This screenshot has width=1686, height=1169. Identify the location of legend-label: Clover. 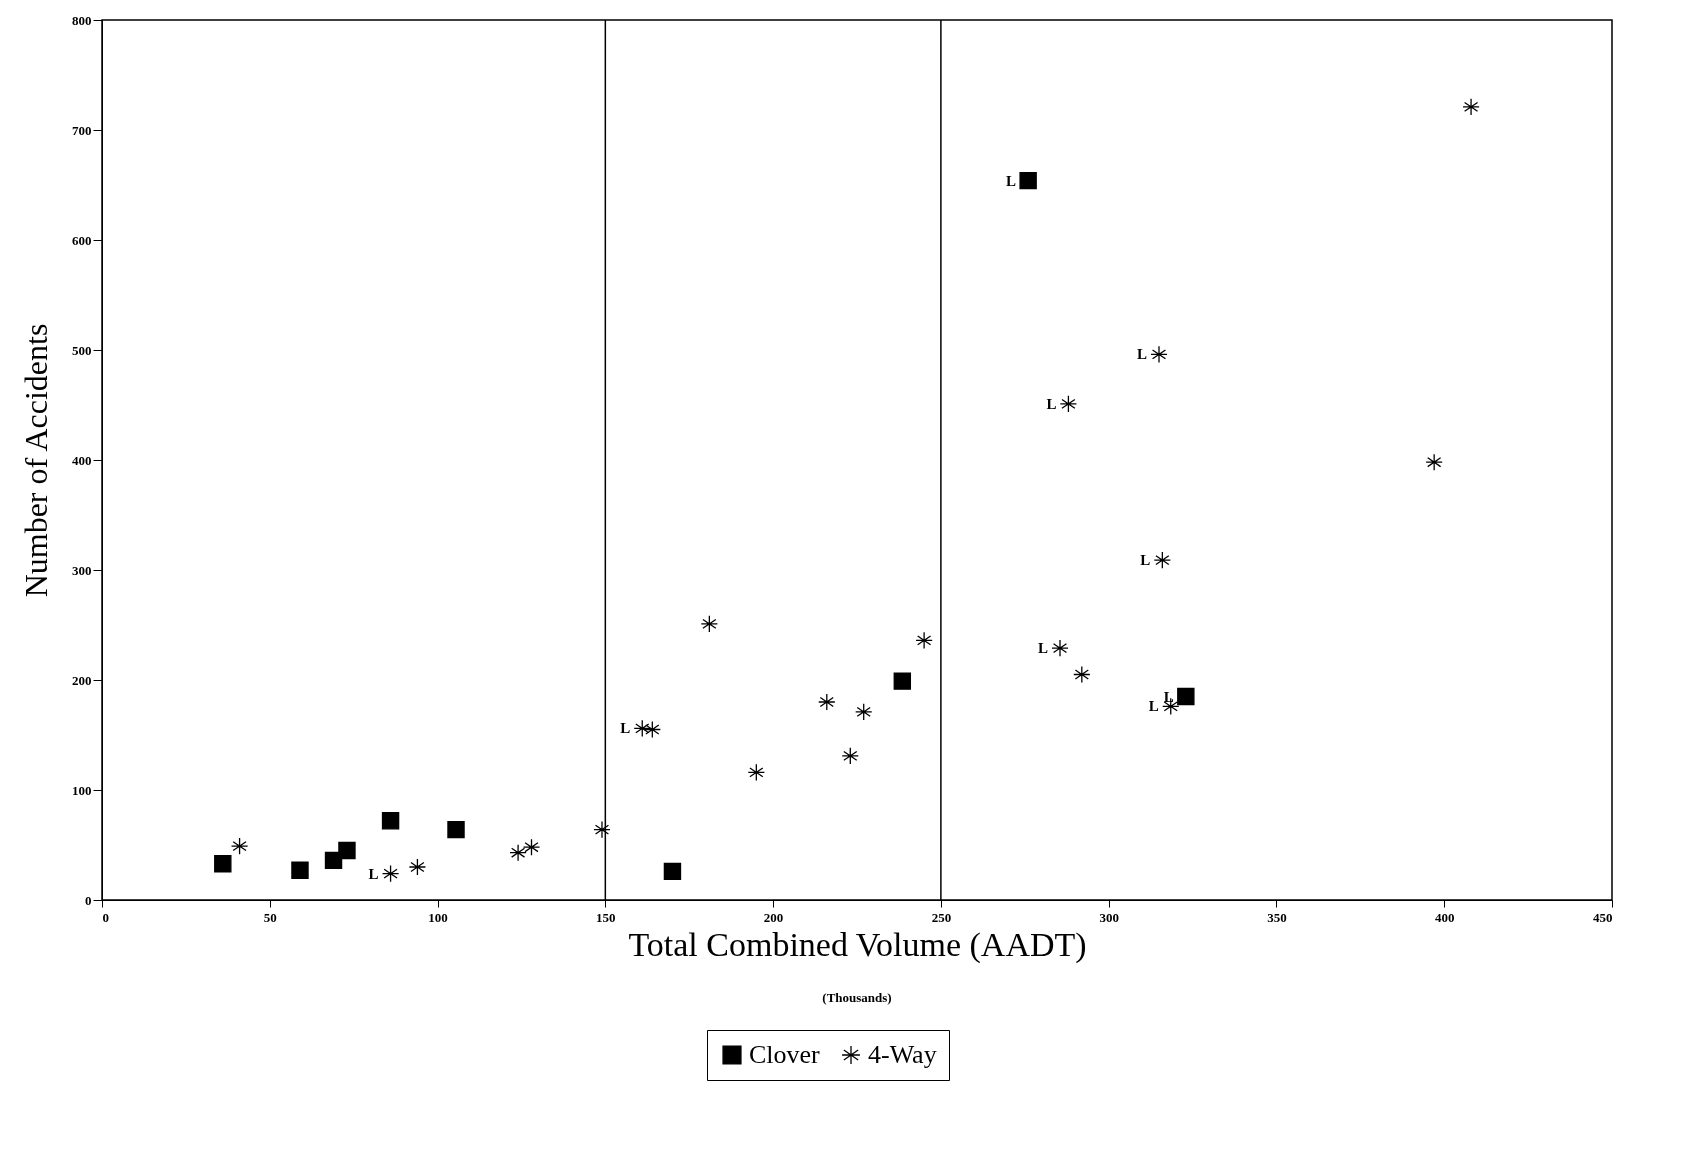
(785, 1054).